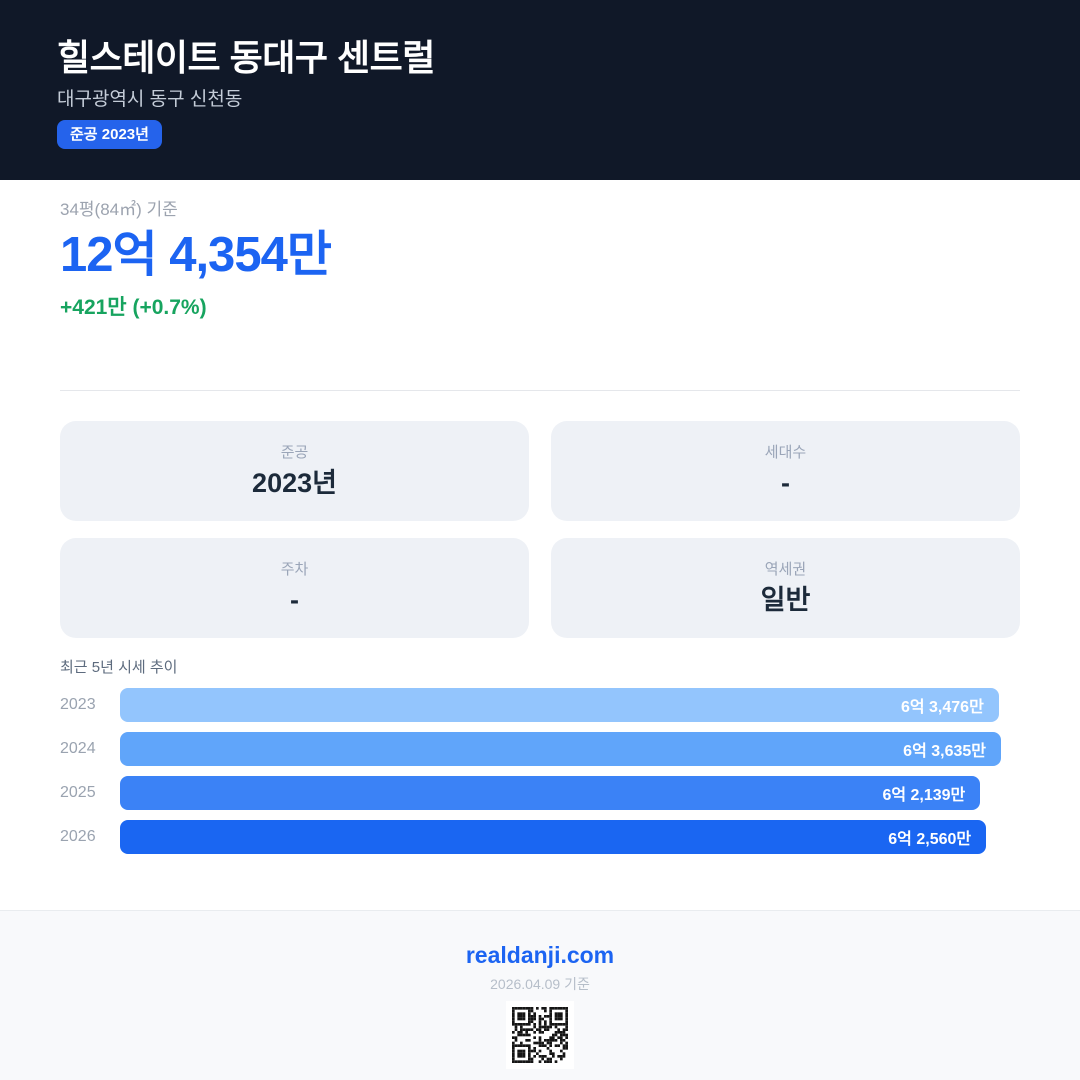  What do you see at coordinates (119, 667) in the screenshot?
I see `chart-title: 최근 5년 시세 추이` at bounding box center [119, 667].